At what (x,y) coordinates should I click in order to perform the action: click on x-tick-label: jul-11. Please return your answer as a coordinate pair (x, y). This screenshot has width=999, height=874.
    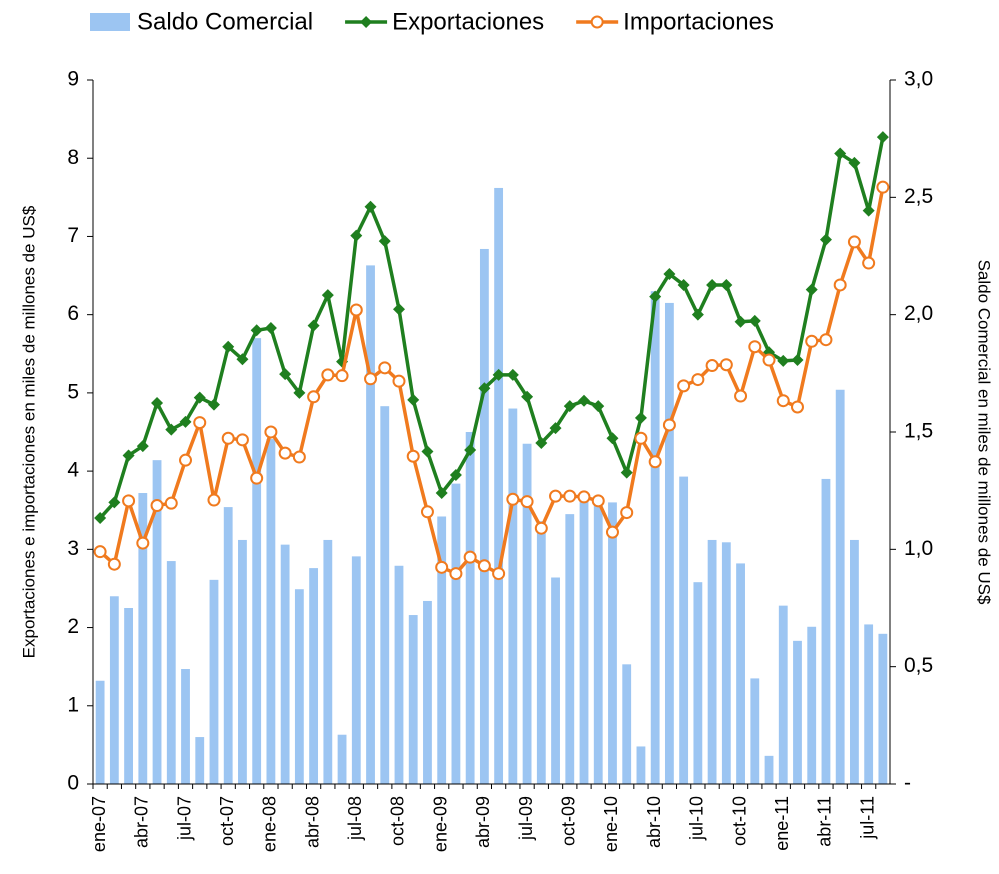
    Looking at the image, I should click on (867, 818).